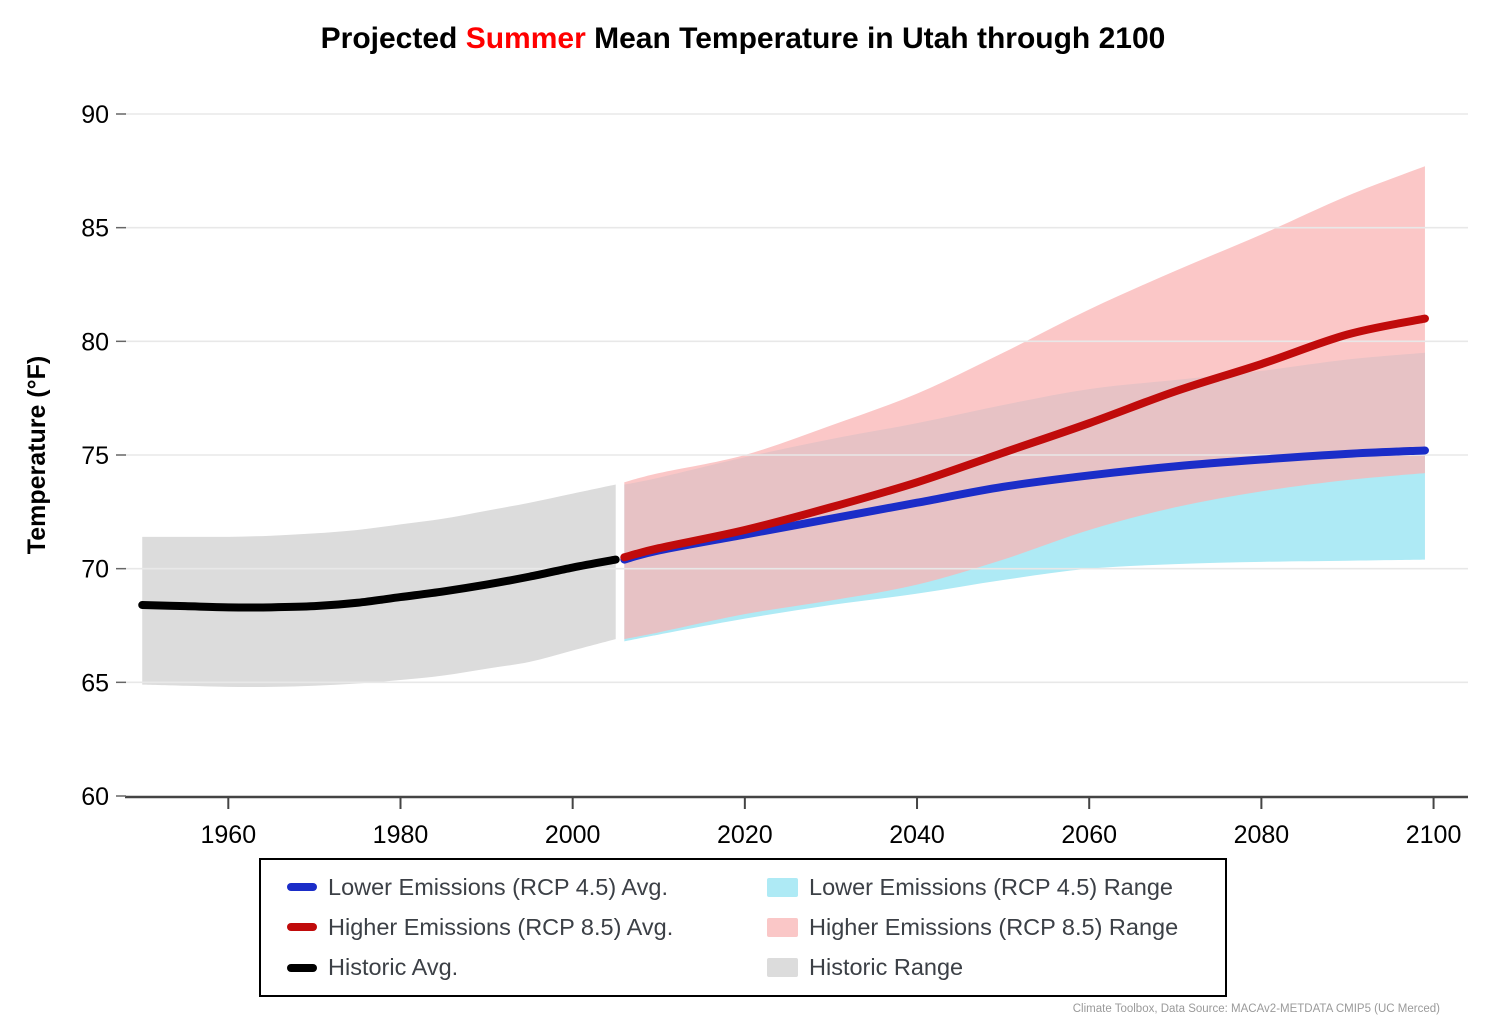 Image resolution: width=1486 pixels, height=1036 pixels. I want to click on historic-avg-line-swatch, so click(302, 967).